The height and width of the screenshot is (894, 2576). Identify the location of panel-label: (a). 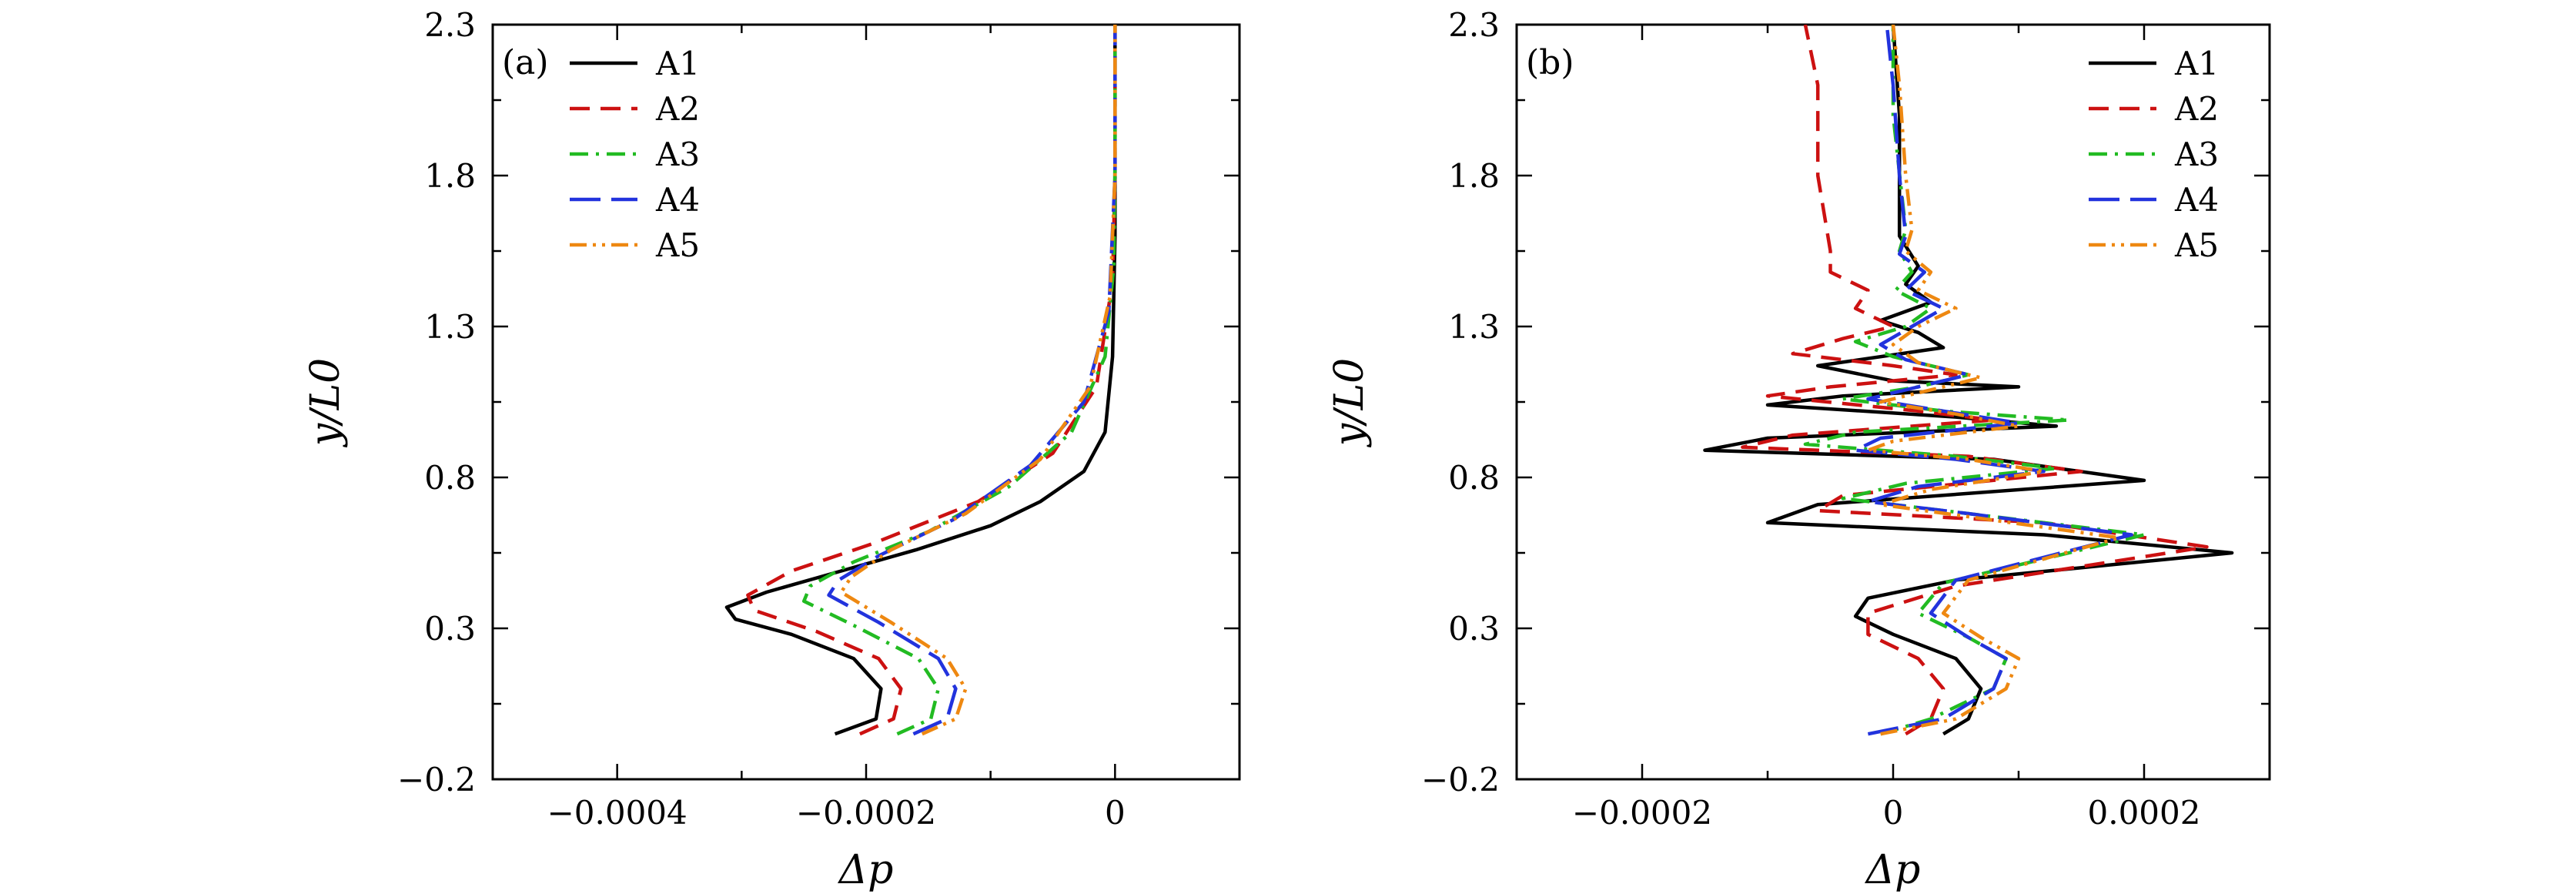
(525, 62).